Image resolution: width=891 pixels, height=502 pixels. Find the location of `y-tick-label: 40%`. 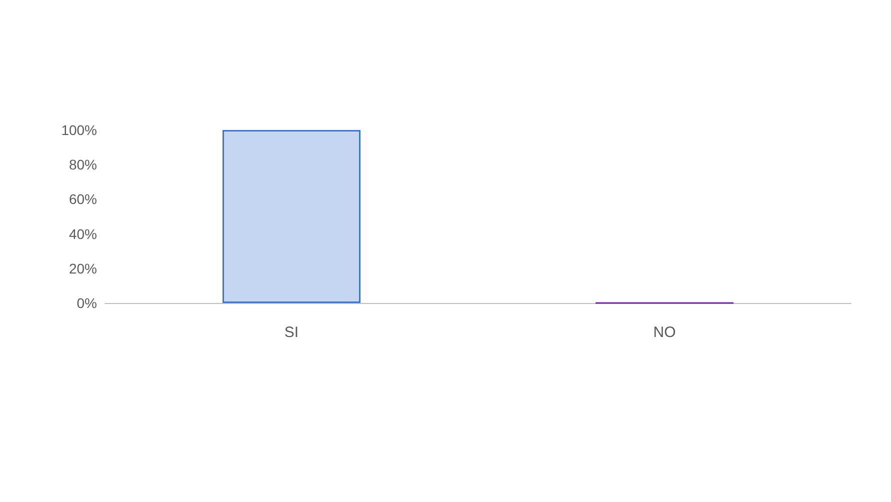

y-tick-label: 40% is located at coordinates (82, 234).